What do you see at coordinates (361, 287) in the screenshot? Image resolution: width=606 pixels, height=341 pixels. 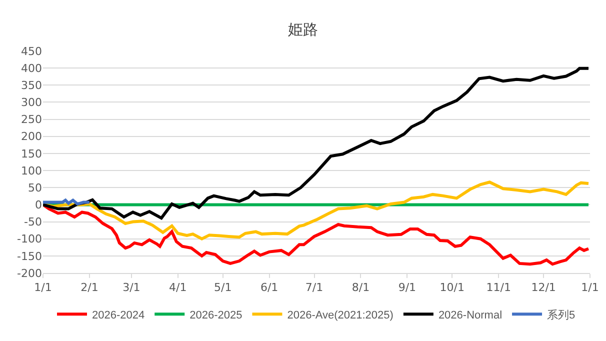 I see `x-tick-label: 8/1` at bounding box center [361, 287].